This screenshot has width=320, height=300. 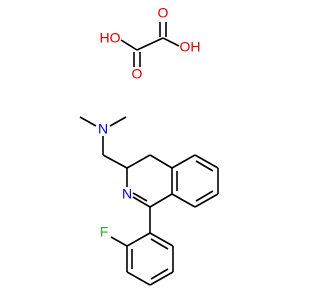 I want to click on oxalic-acid-bonds, so click(x=150, y=44).